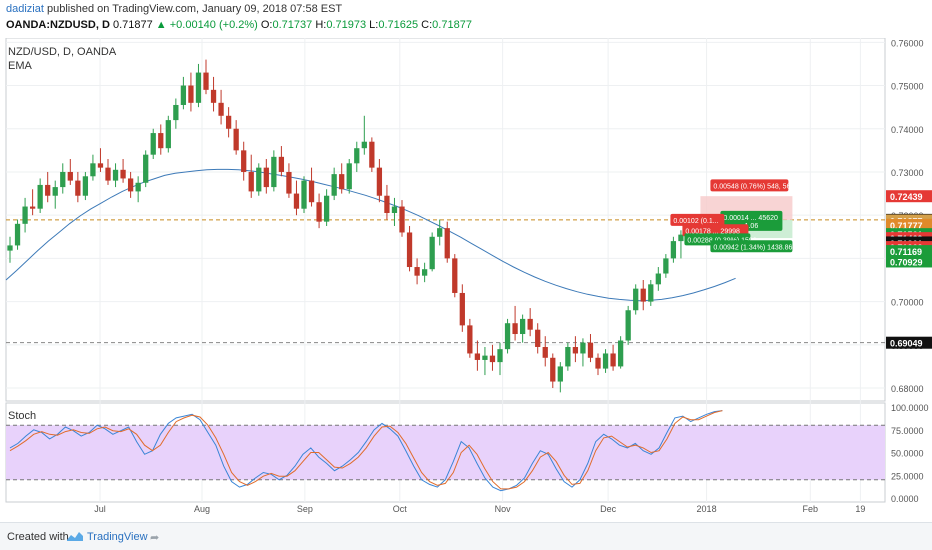  I want to click on legend-title: NZD/USD, D, OANDA, so click(62, 52).